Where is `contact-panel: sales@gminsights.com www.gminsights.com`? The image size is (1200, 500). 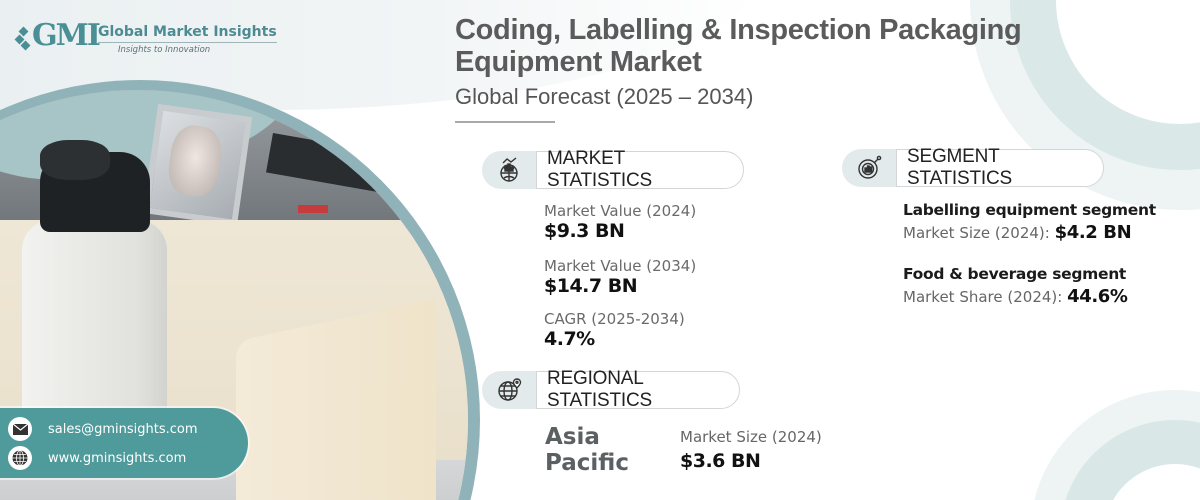
contact-panel: sales@gminsights.com www.gminsights.com is located at coordinates (124, 443).